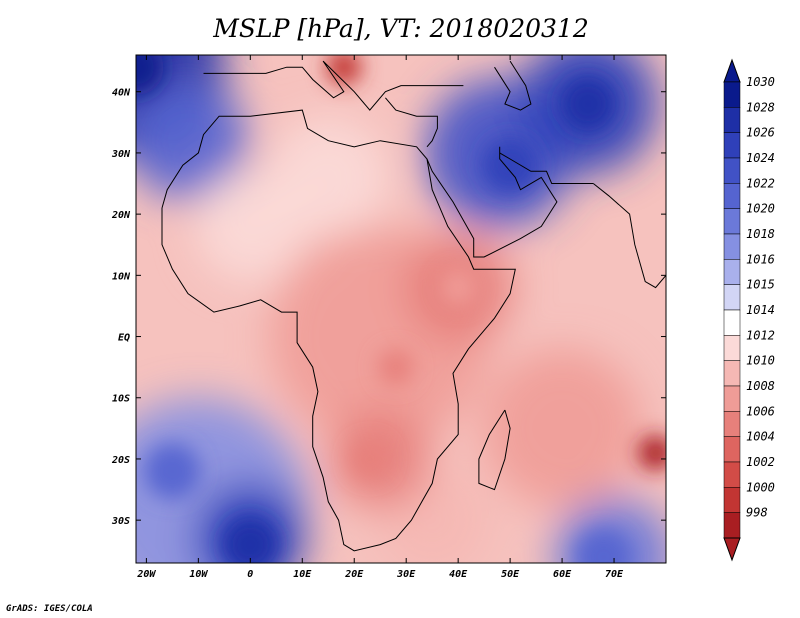 Image resolution: width=800 pixels, height=618 pixels. I want to click on colorbar-label: 1006, so click(760, 411).